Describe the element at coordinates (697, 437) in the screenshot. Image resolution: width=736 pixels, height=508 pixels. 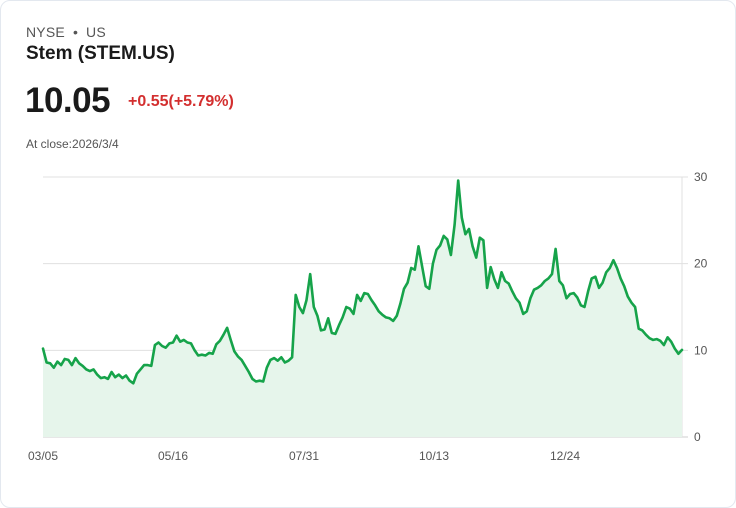
I see `y-tick-label: 0` at that location.